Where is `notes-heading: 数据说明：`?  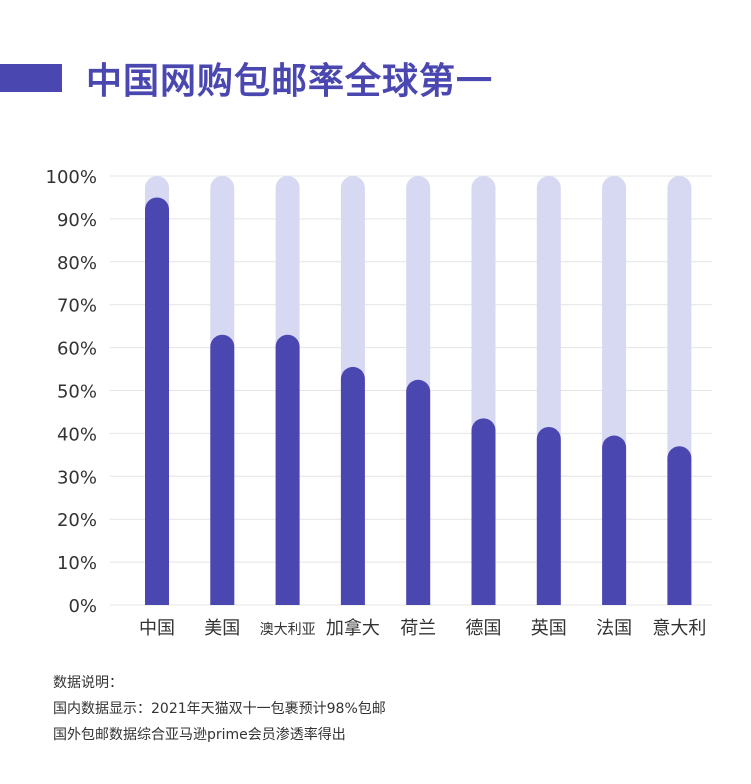 notes-heading: 数据说明： is located at coordinates (88, 683).